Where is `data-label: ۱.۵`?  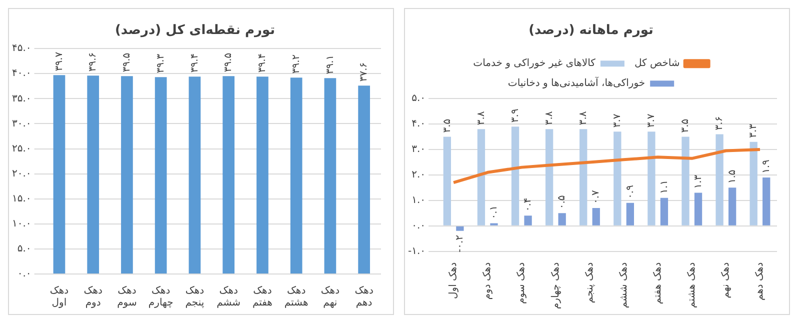 data-label: ۱.۵ is located at coordinates (732, 177).